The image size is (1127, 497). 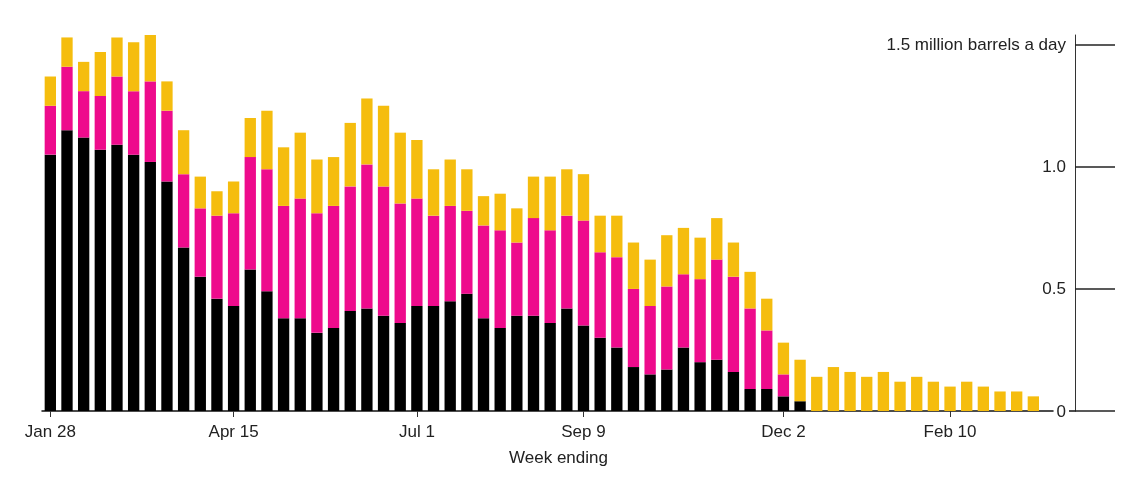 I want to click on x-tick-label: Jan 28, so click(x=50, y=431).